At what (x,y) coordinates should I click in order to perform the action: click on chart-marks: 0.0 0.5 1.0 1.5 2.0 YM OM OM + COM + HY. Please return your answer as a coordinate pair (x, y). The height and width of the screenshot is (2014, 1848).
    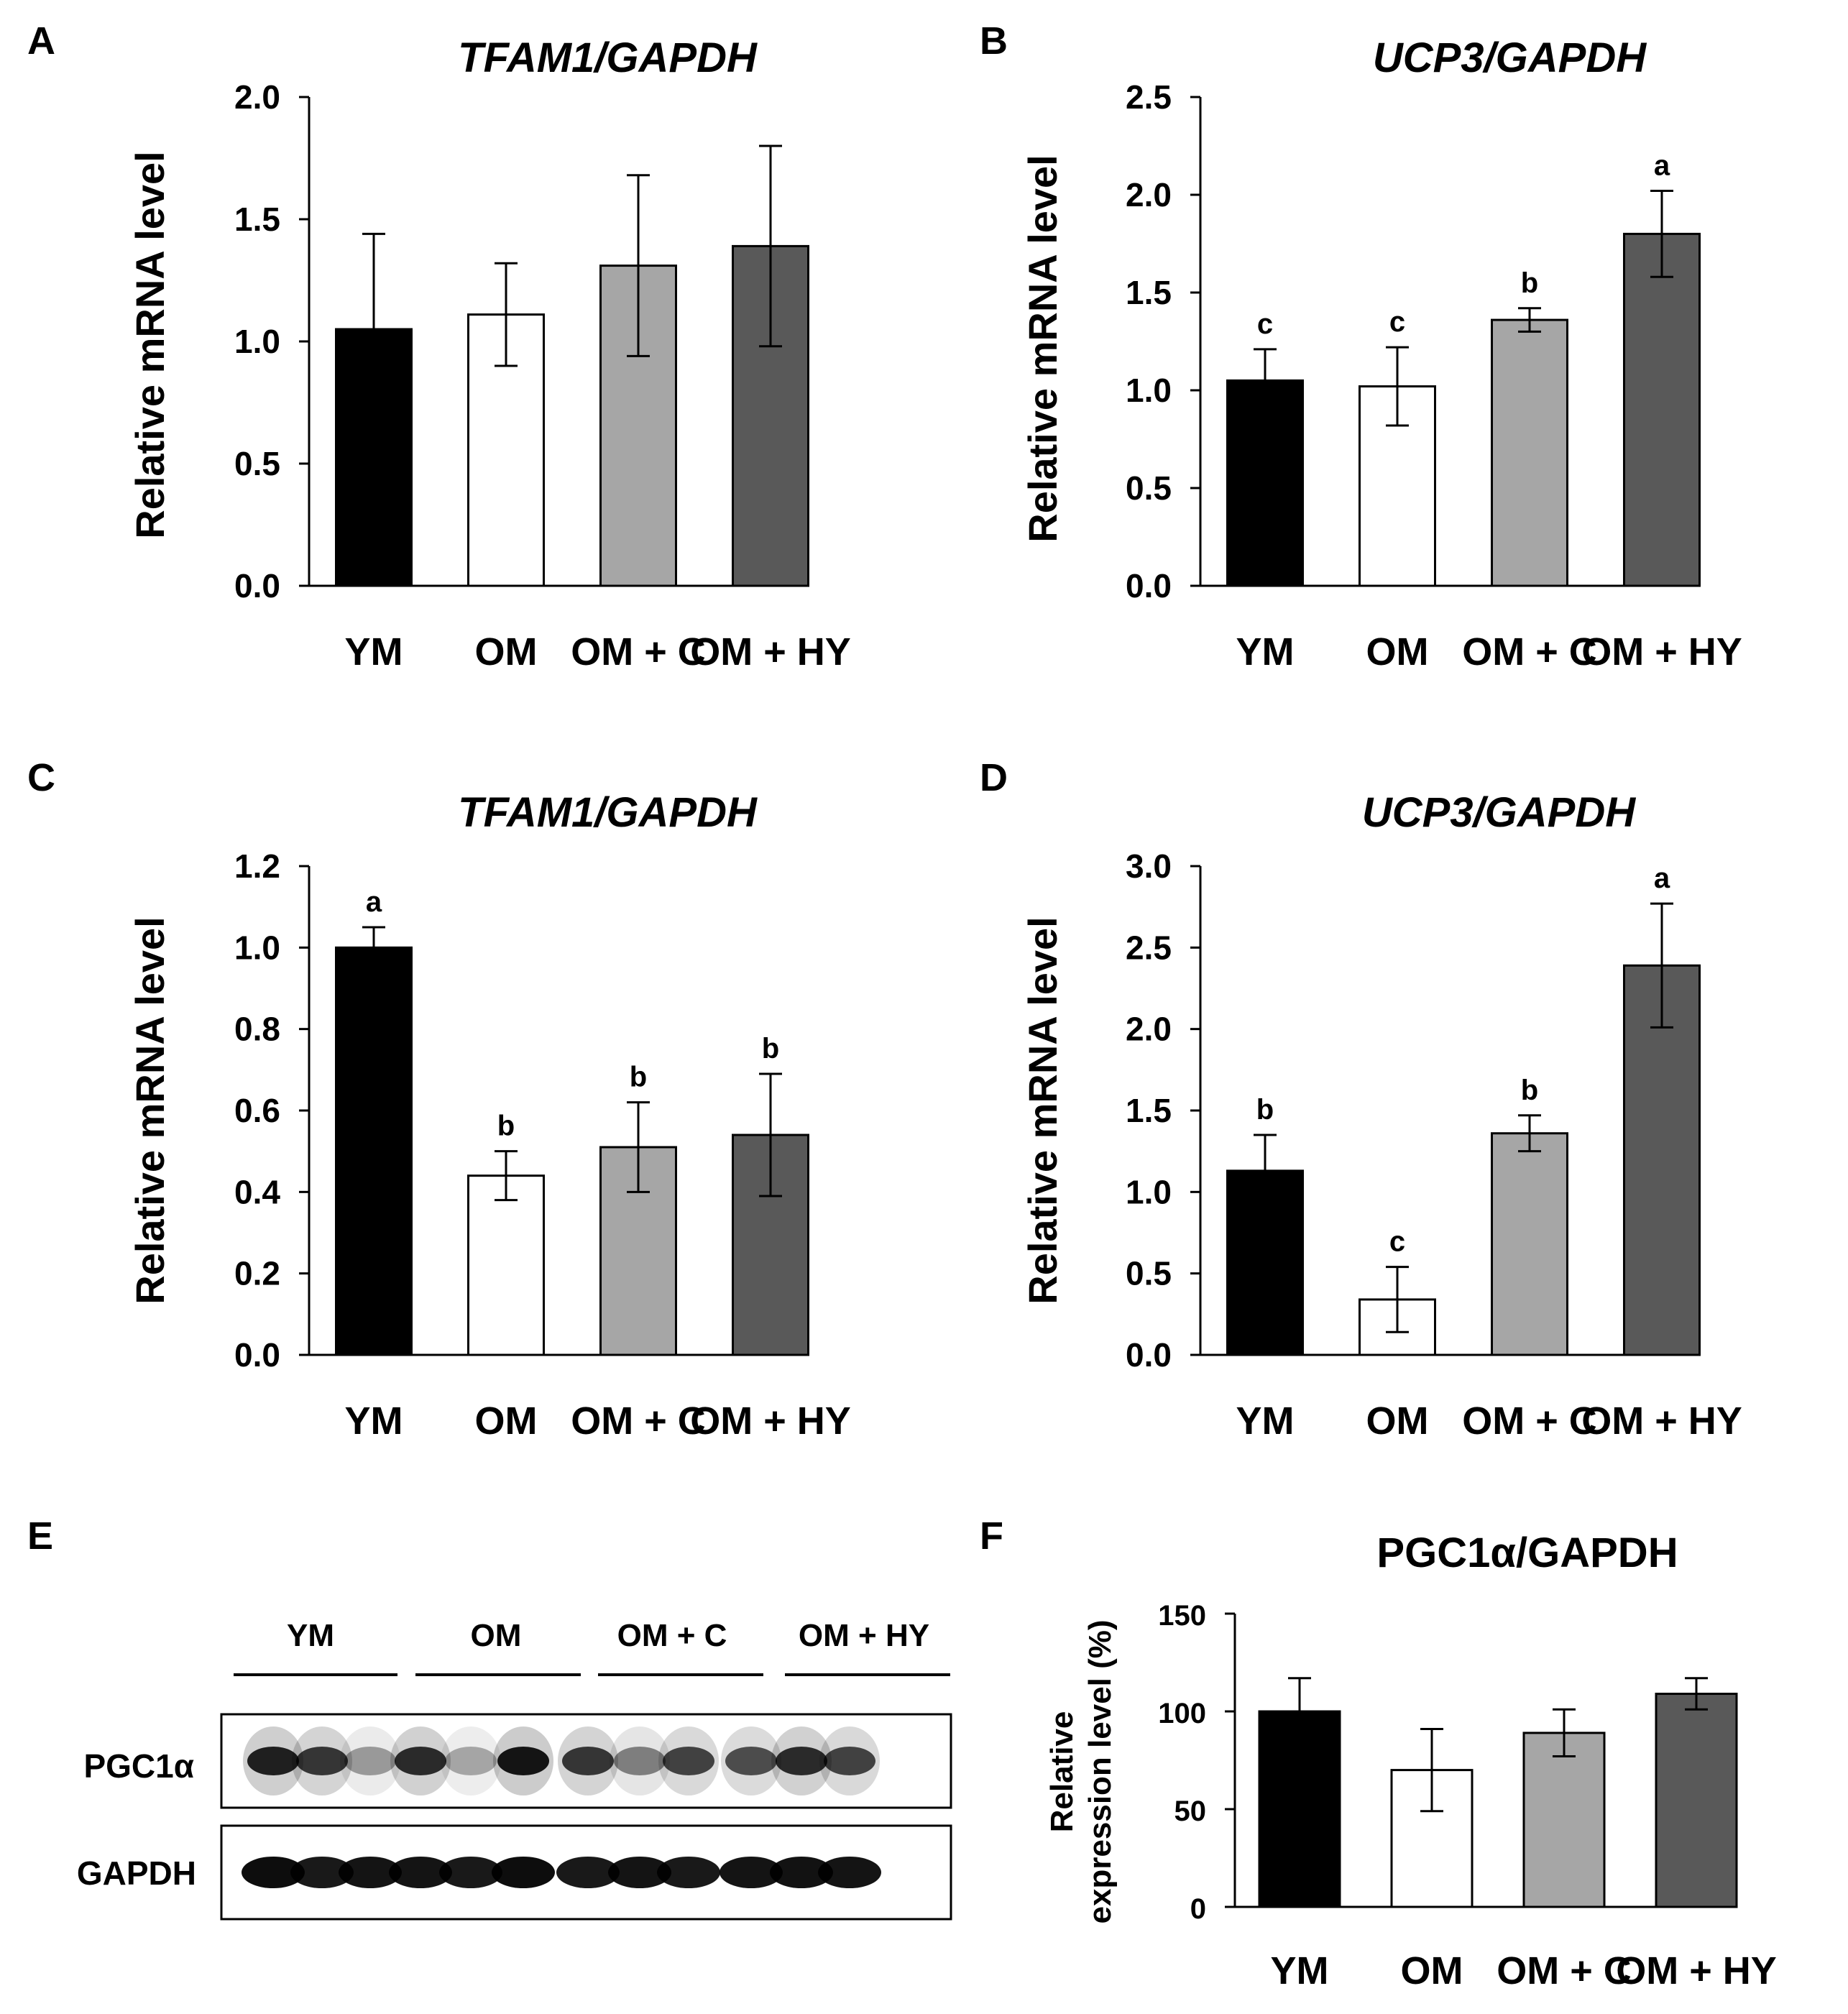
    Looking at the image, I should click on (542, 375).